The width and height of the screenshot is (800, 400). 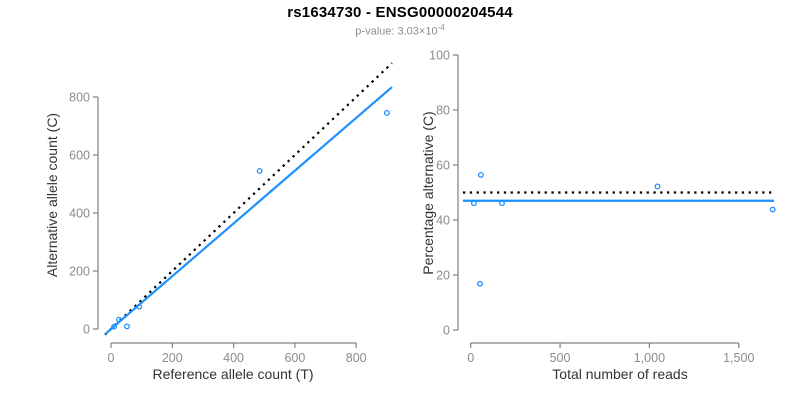 I want to click on left-y-axis-label: Alternative allele count (C), so click(x=52, y=195).